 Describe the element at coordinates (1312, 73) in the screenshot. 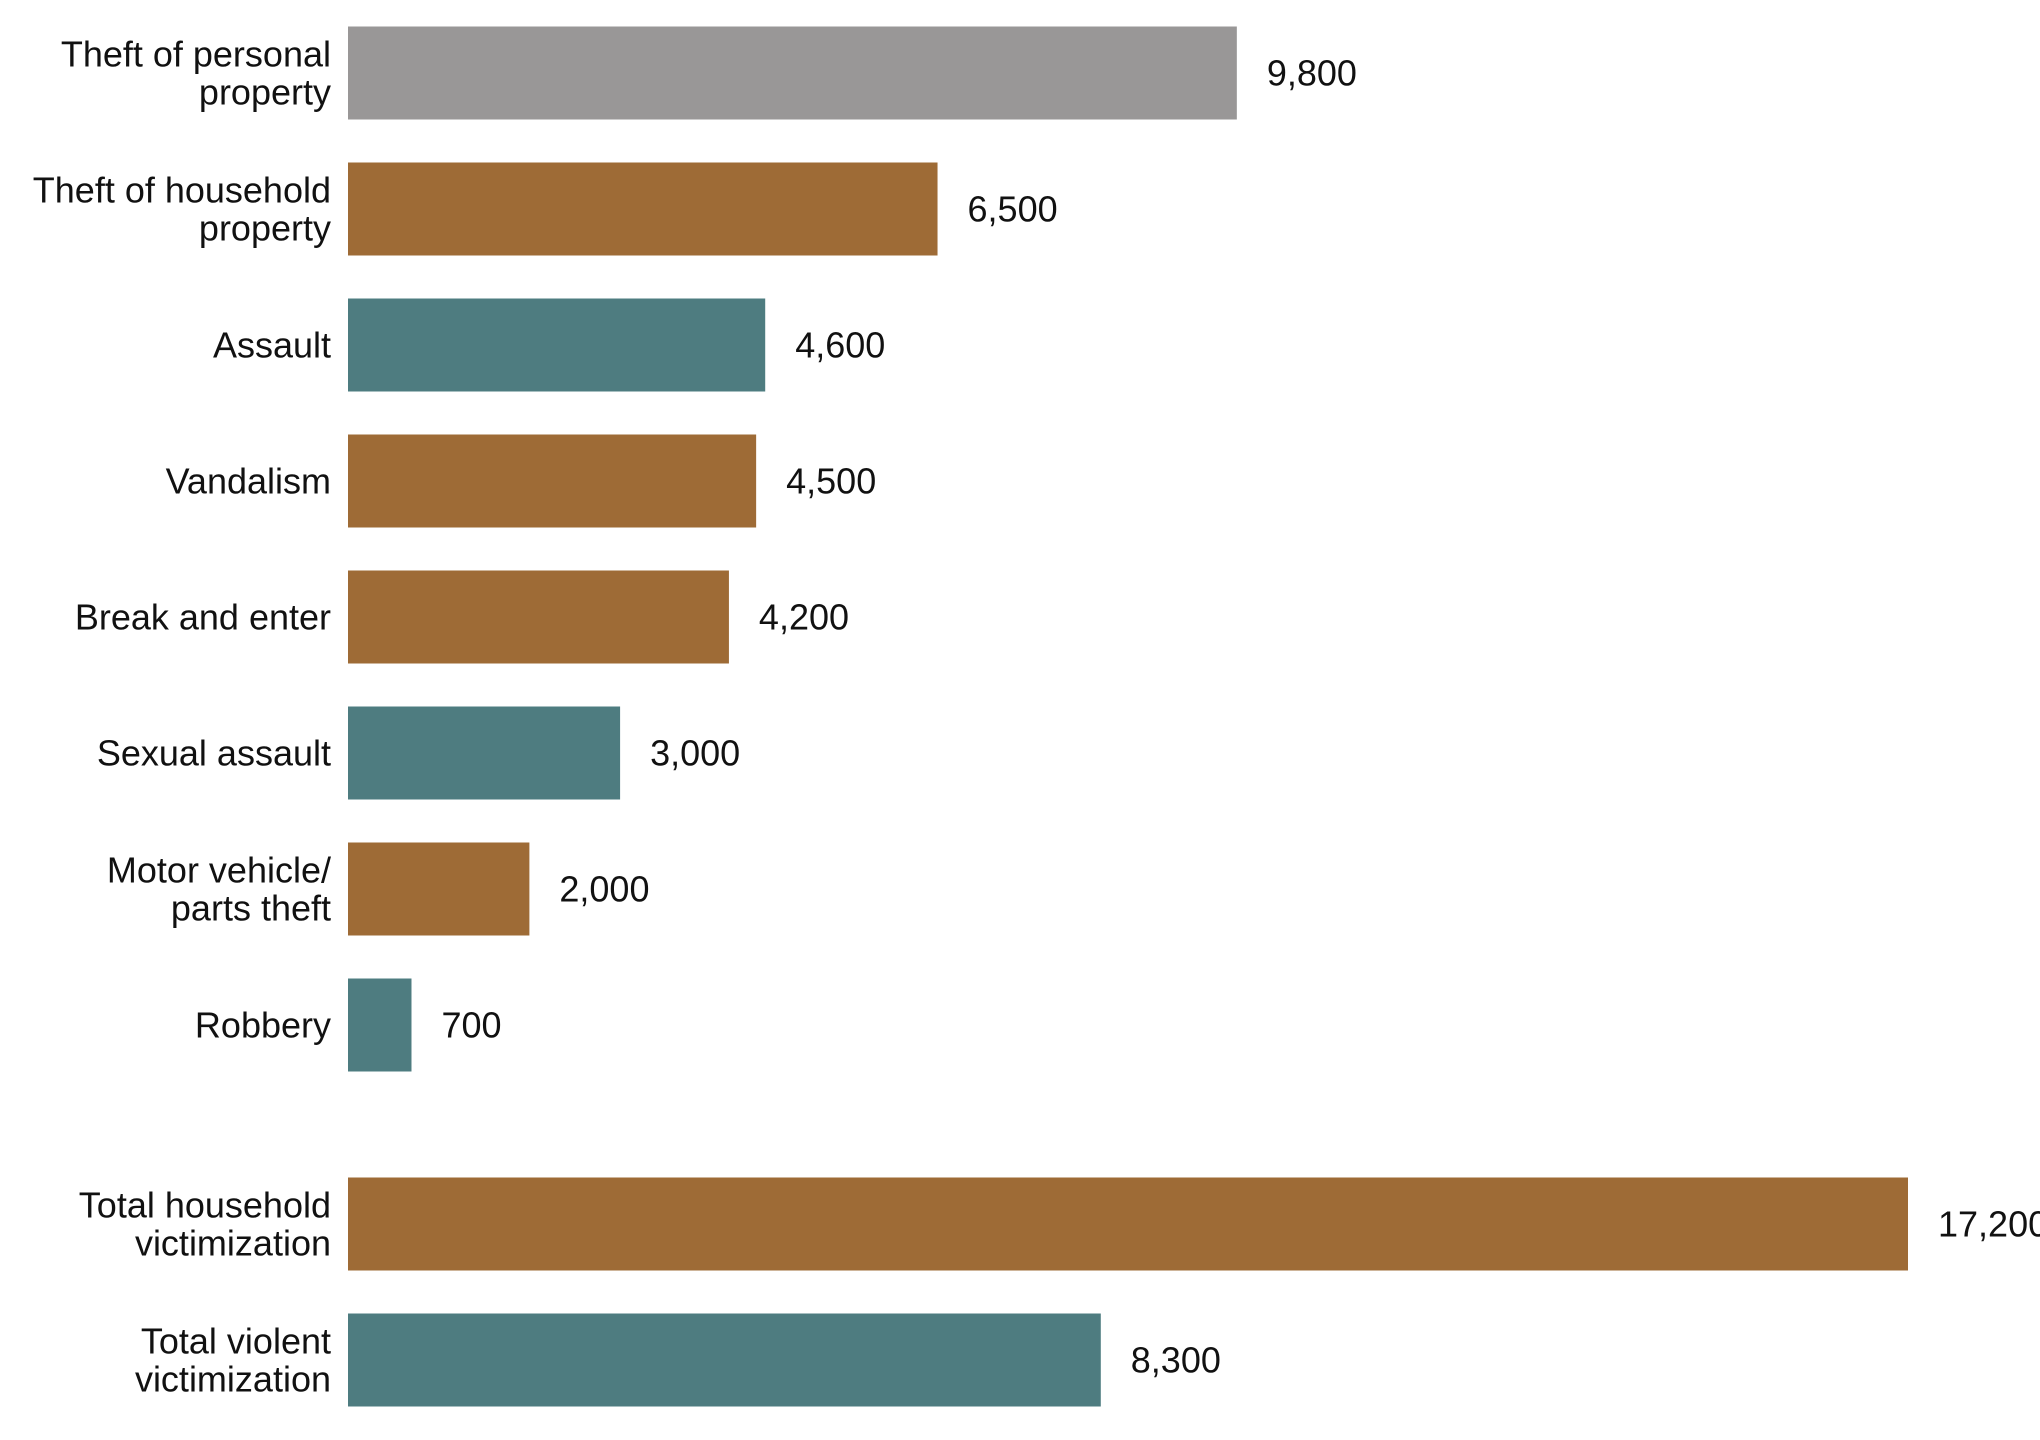

I see `value-label-0: 9,800` at that location.